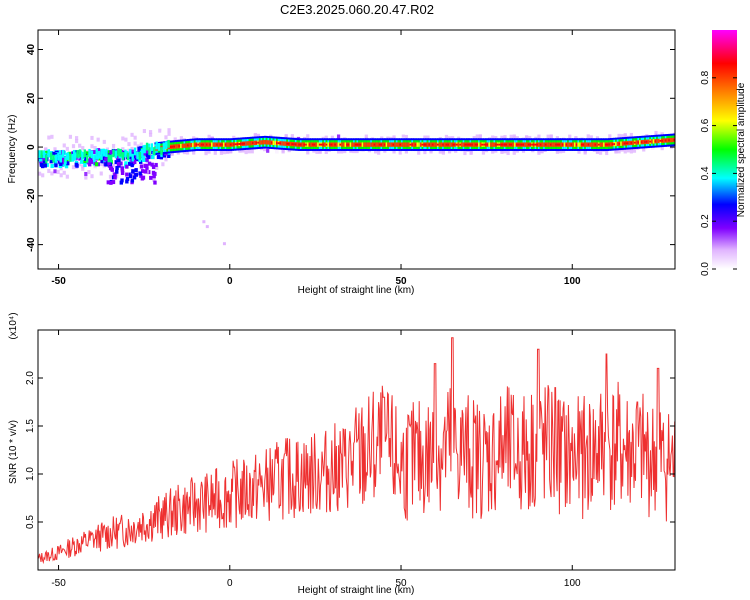 This screenshot has width=750, height=600. I want to click on colorbar-ticks: 0.0 0.2 0.4 0.6 0.8, so click(718, 173).